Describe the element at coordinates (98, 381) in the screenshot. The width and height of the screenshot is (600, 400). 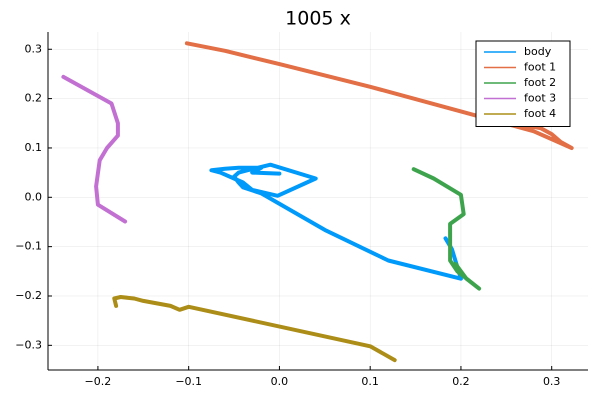
I see `x-tick-label: −0.2` at that location.